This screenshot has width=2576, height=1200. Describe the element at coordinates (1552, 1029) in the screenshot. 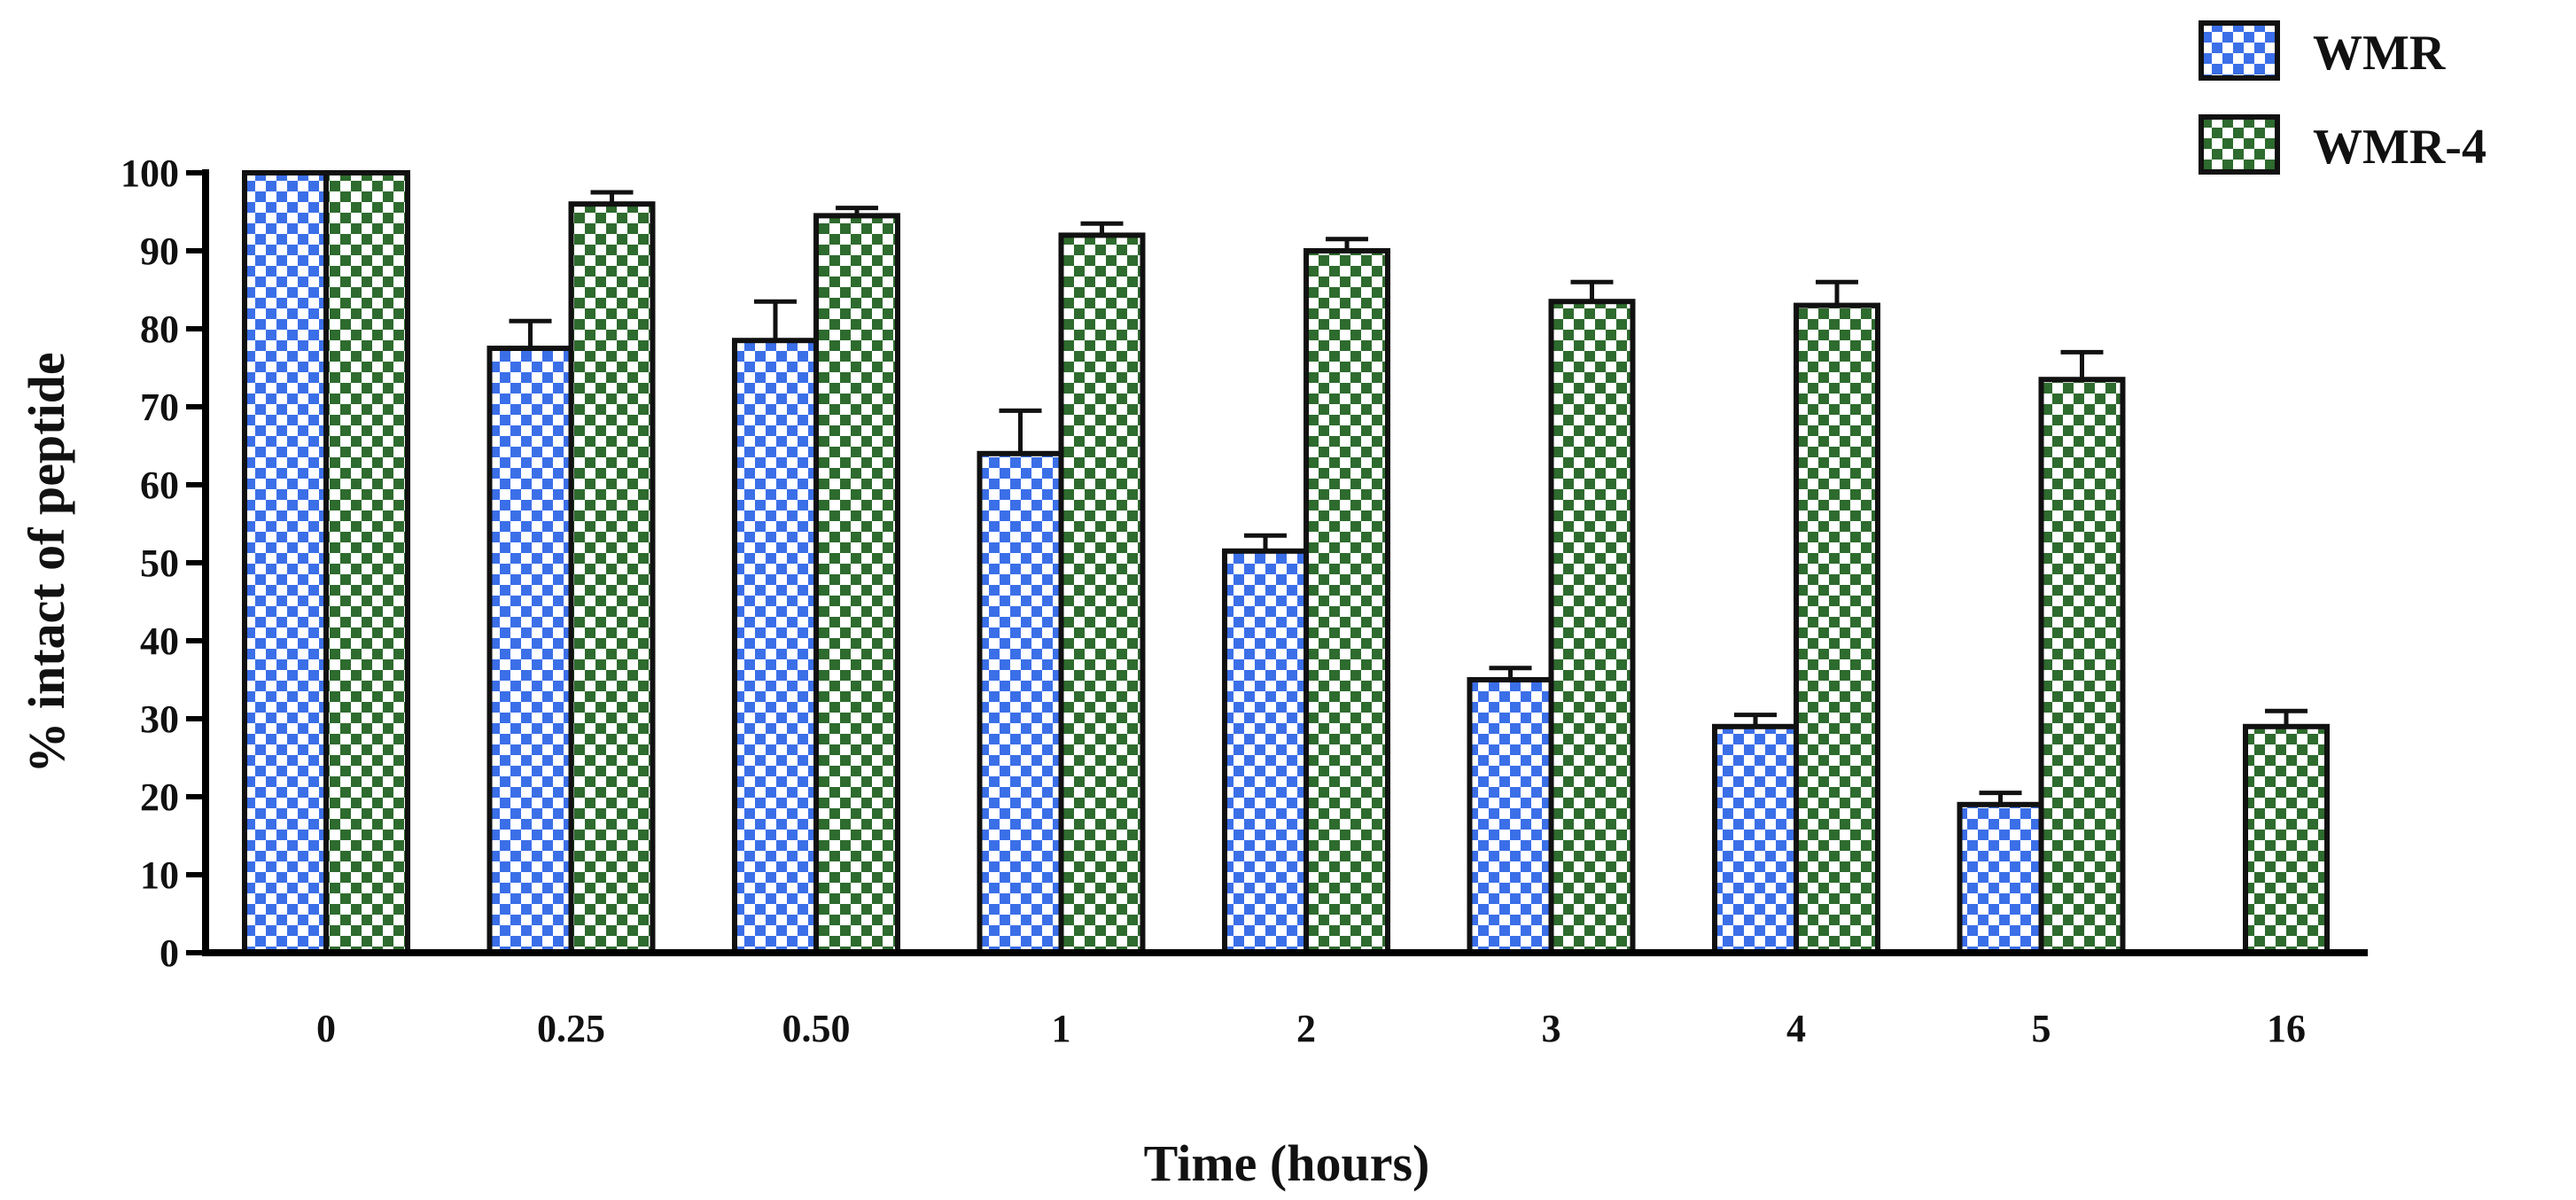

I see `x-tick-label: 3` at that location.